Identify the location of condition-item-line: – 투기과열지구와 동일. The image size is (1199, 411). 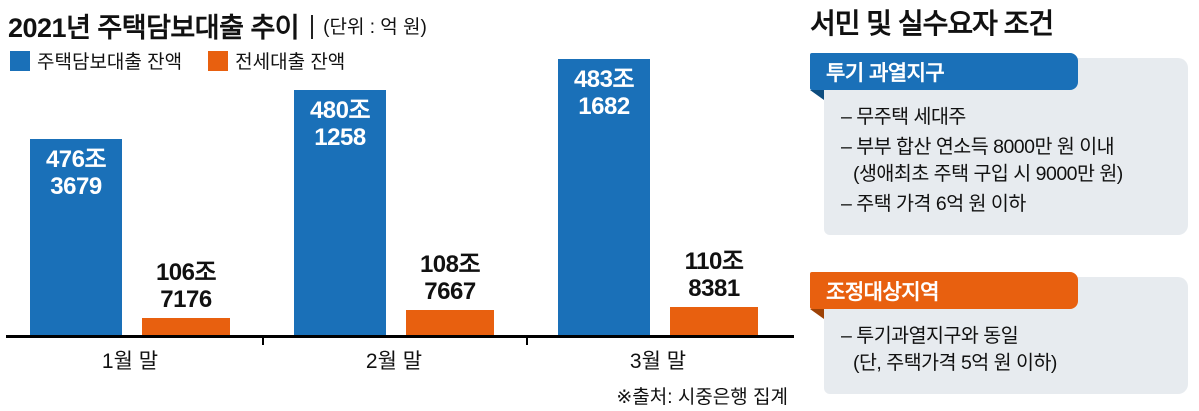
(930, 336).